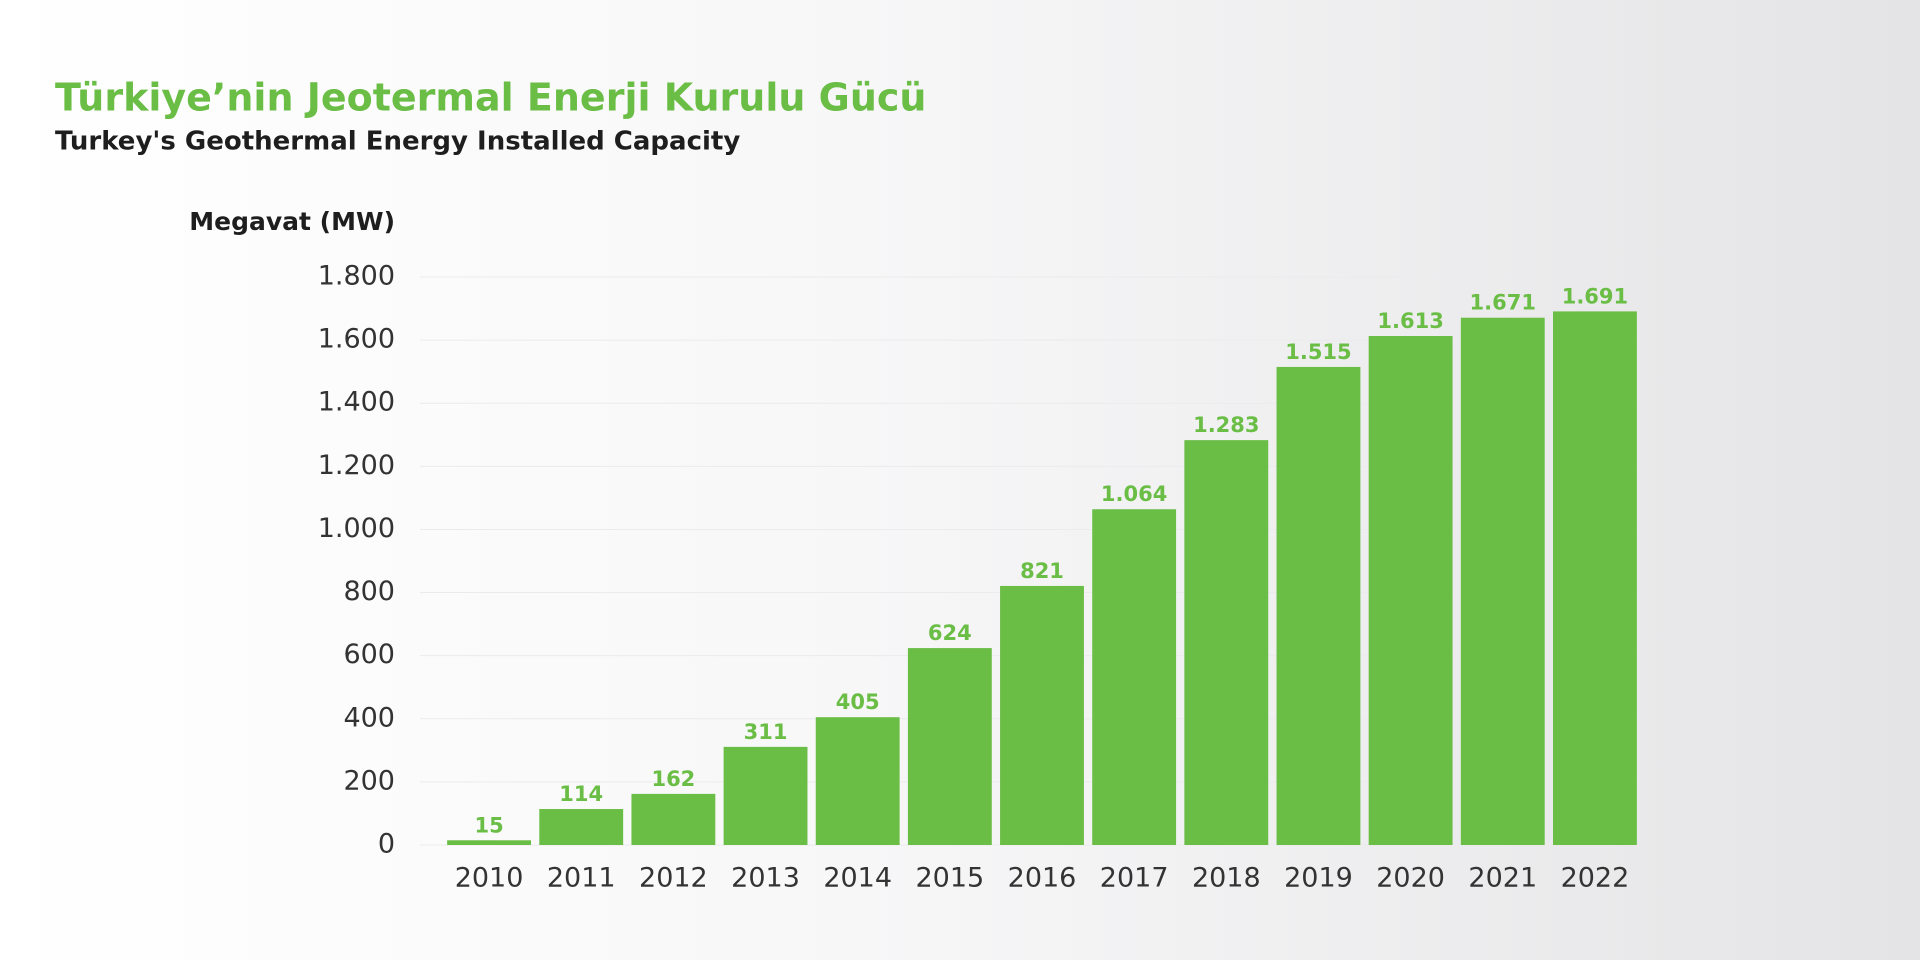  What do you see at coordinates (489, 878) in the screenshot?
I see `x-tick-label: 2010` at bounding box center [489, 878].